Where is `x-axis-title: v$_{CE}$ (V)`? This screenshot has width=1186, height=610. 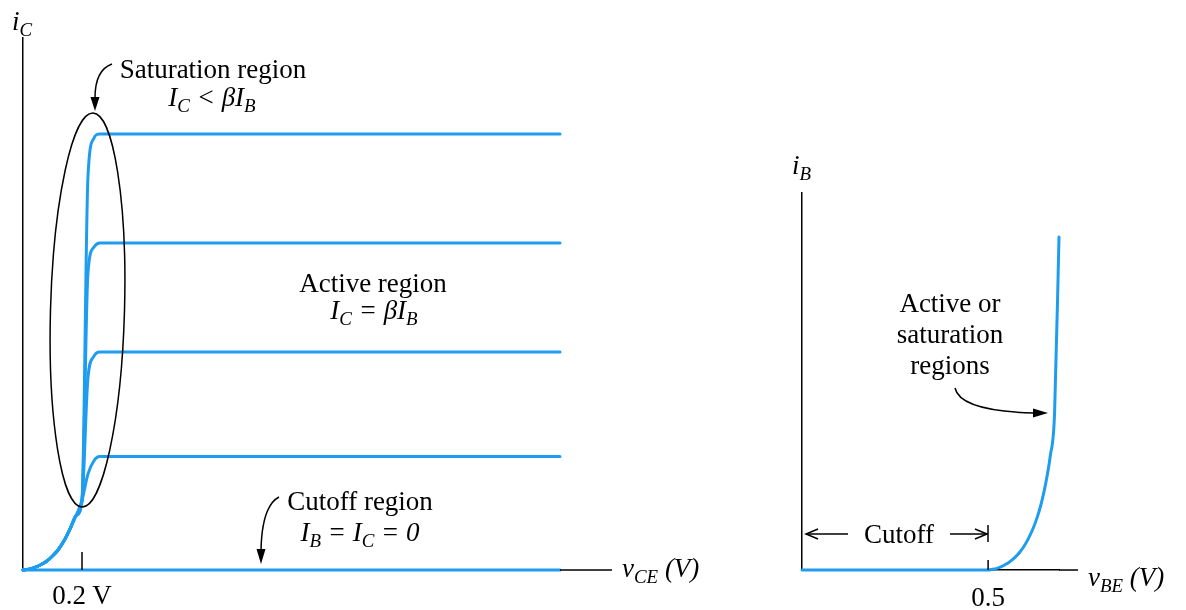 x-axis-title: v$_{CE}$ (V) is located at coordinates (661, 570).